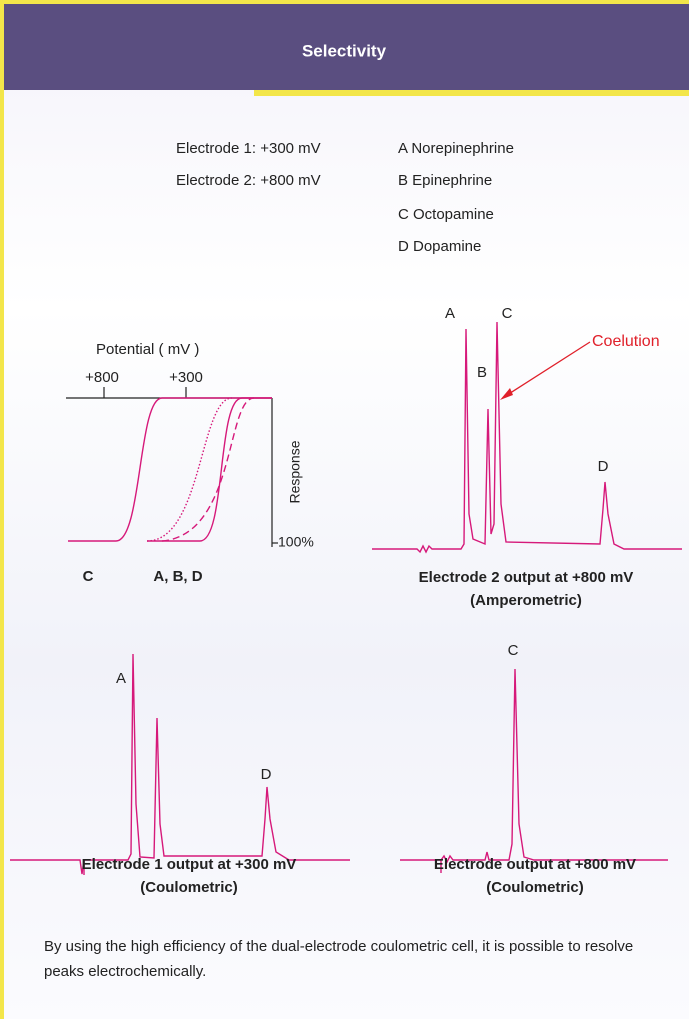  I want to click on header-stripe, so click(471, 93).